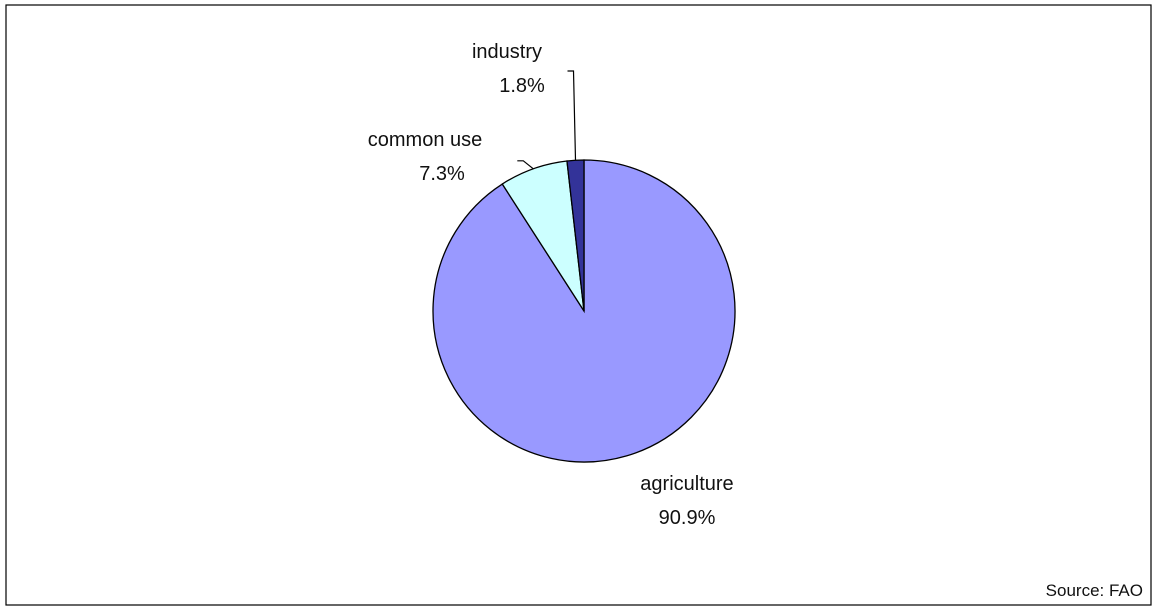 Image resolution: width=1157 pixels, height=610 pixels. Describe the element at coordinates (507, 52) in the screenshot. I see `label-name-industry: industry` at that location.